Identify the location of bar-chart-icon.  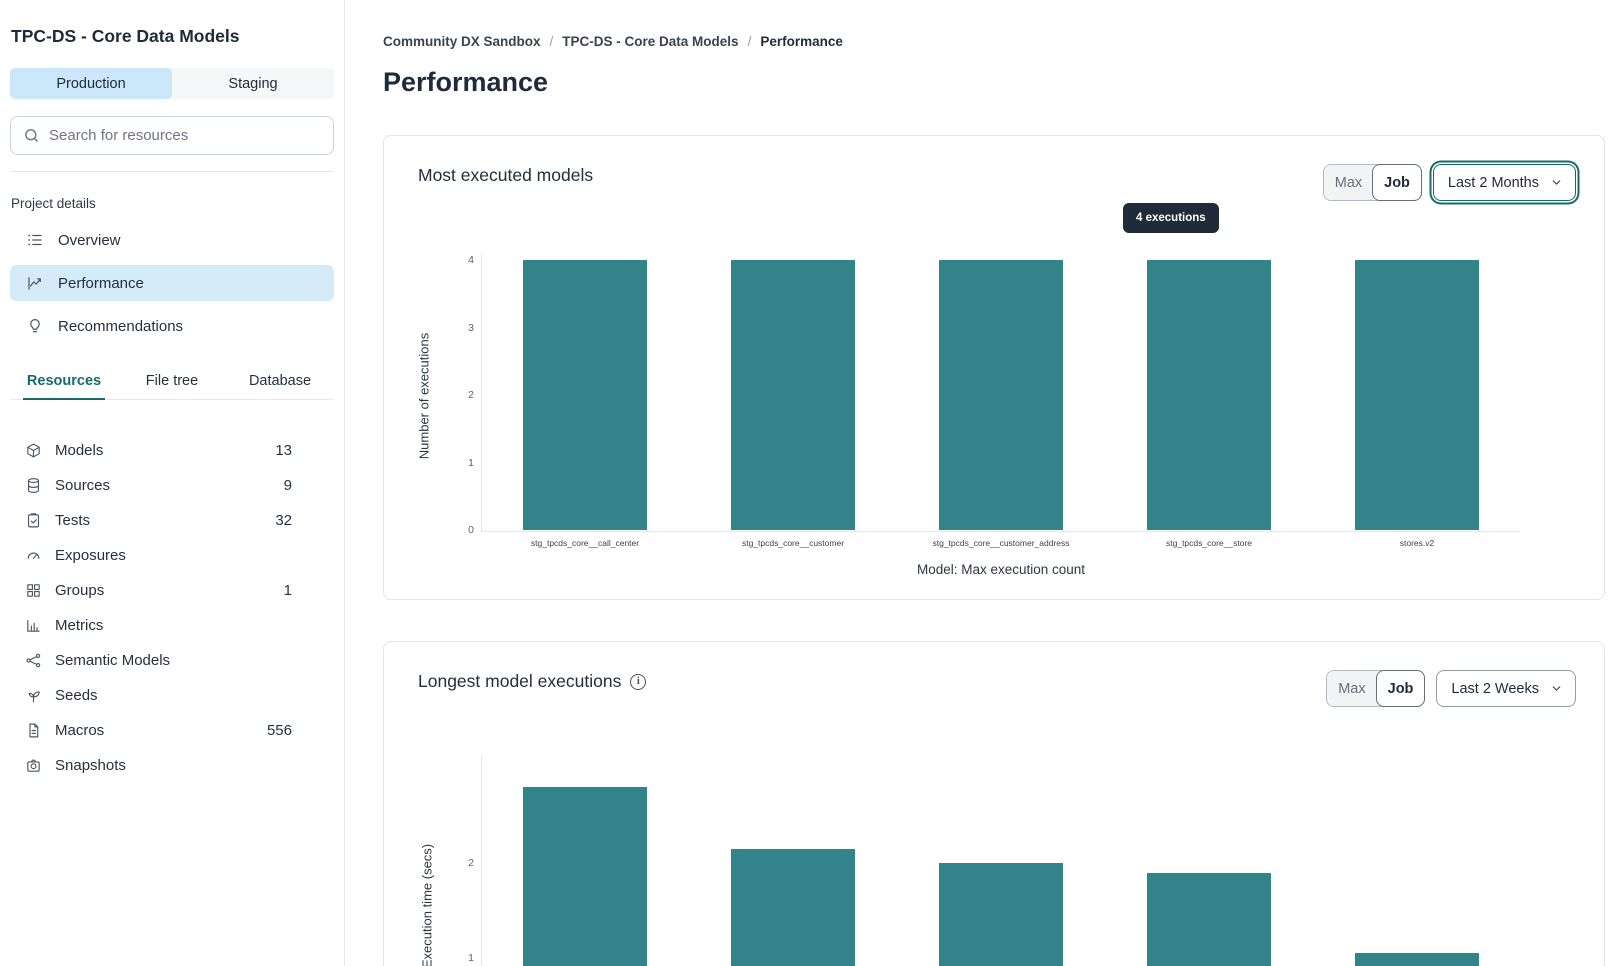
(33, 625).